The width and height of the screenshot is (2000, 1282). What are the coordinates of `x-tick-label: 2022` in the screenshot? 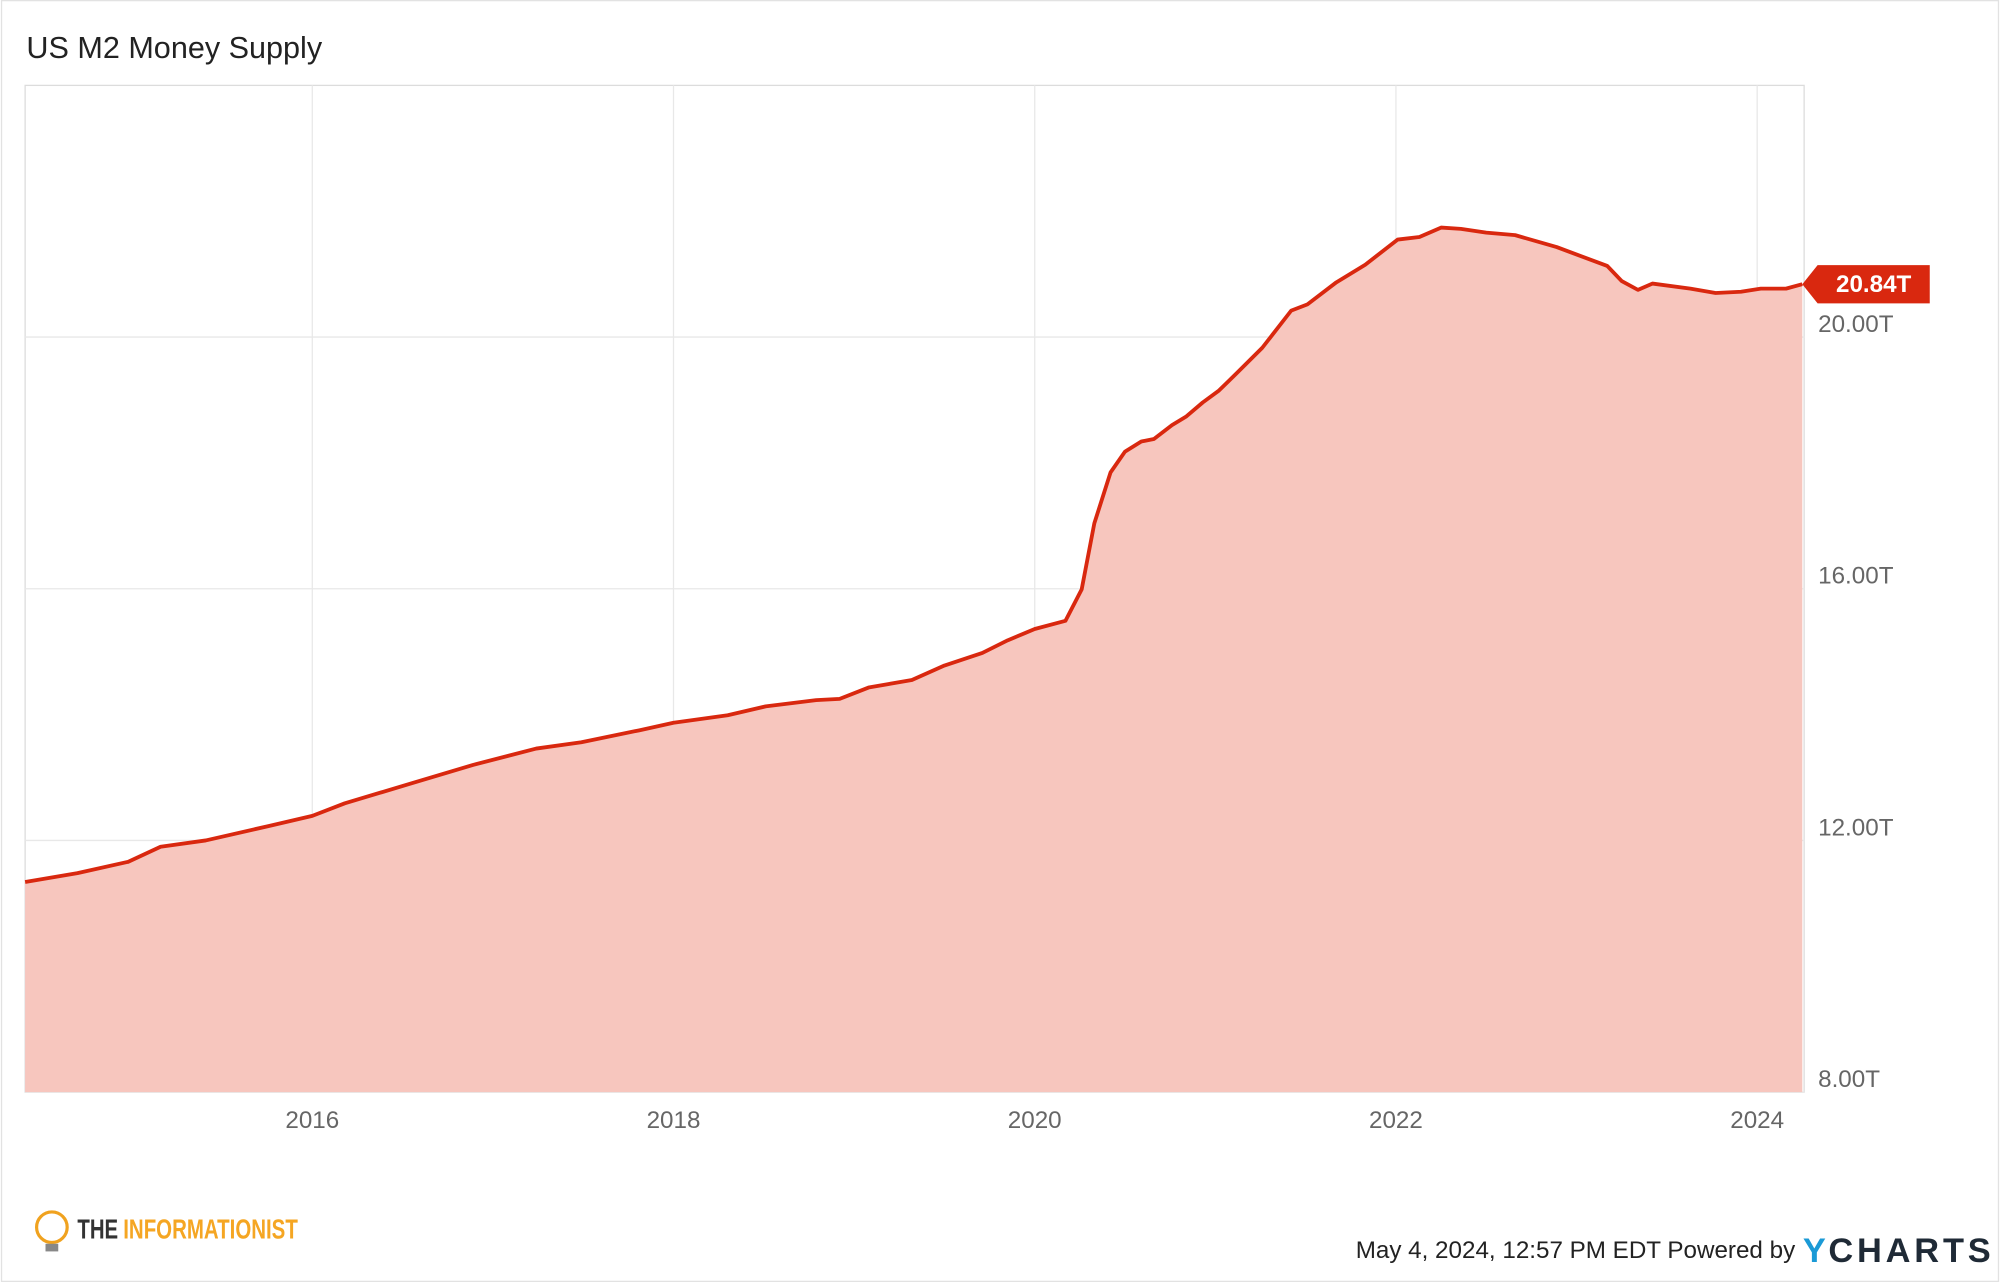 It's located at (1396, 1120).